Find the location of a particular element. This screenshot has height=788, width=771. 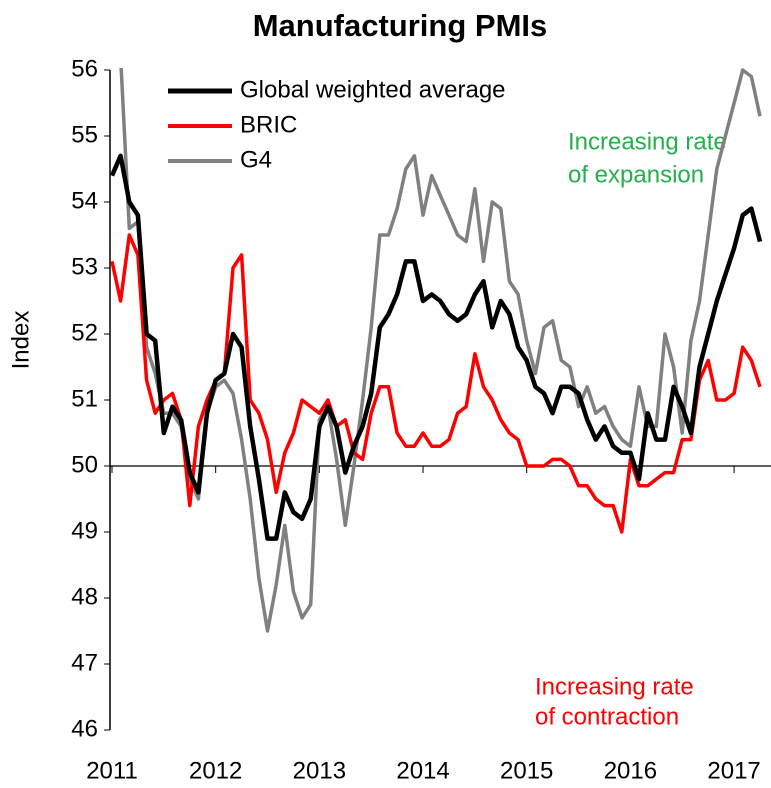

x-tick-label: 2014 is located at coordinates (422, 770).